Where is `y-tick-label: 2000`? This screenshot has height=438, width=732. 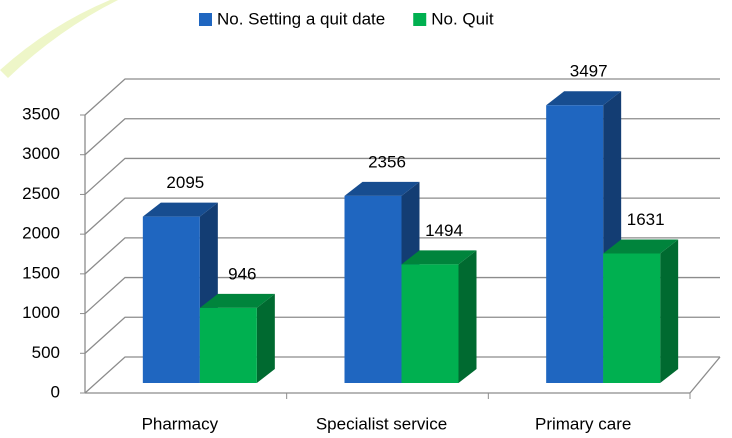
y-tick-label: 2000 is located at coordinates (41, 233).